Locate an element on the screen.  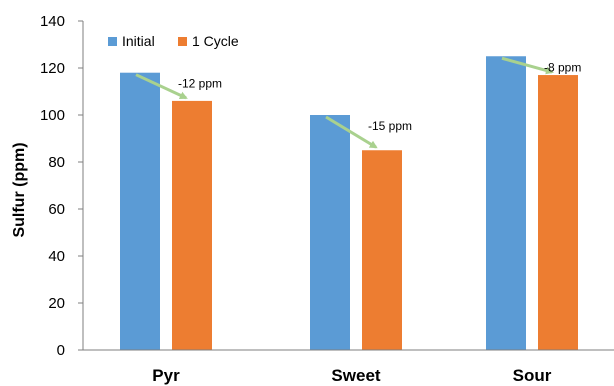
bar-1-cycle-sweet is located at coordinates (382, 250).